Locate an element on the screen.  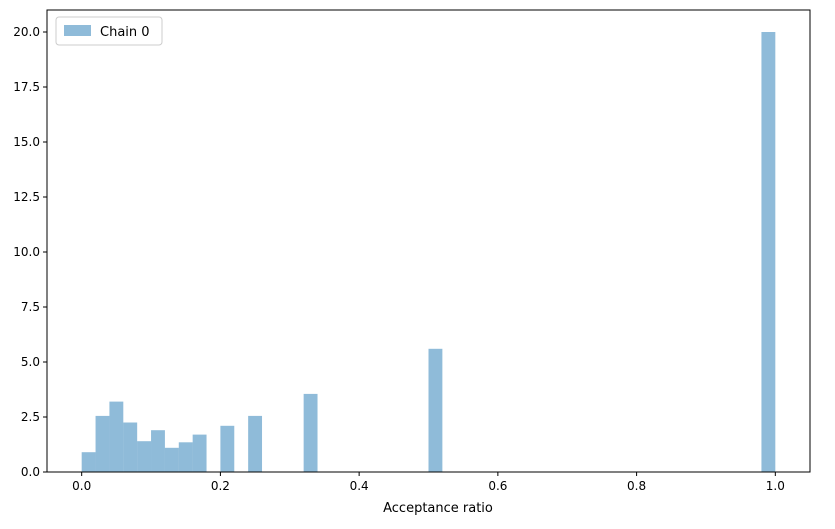
legend: Chain 0 is located at coordinates (109, 31).